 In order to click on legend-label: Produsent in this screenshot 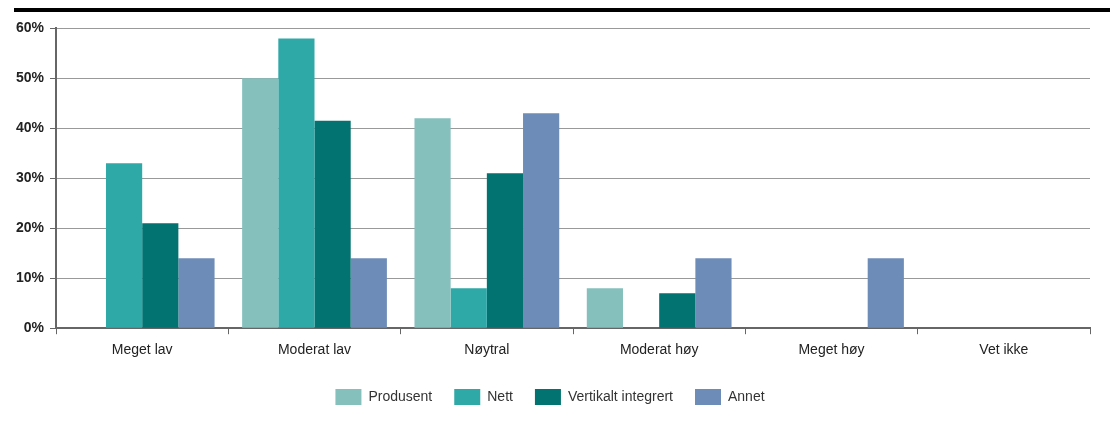, I will do `click(400, 395)`.